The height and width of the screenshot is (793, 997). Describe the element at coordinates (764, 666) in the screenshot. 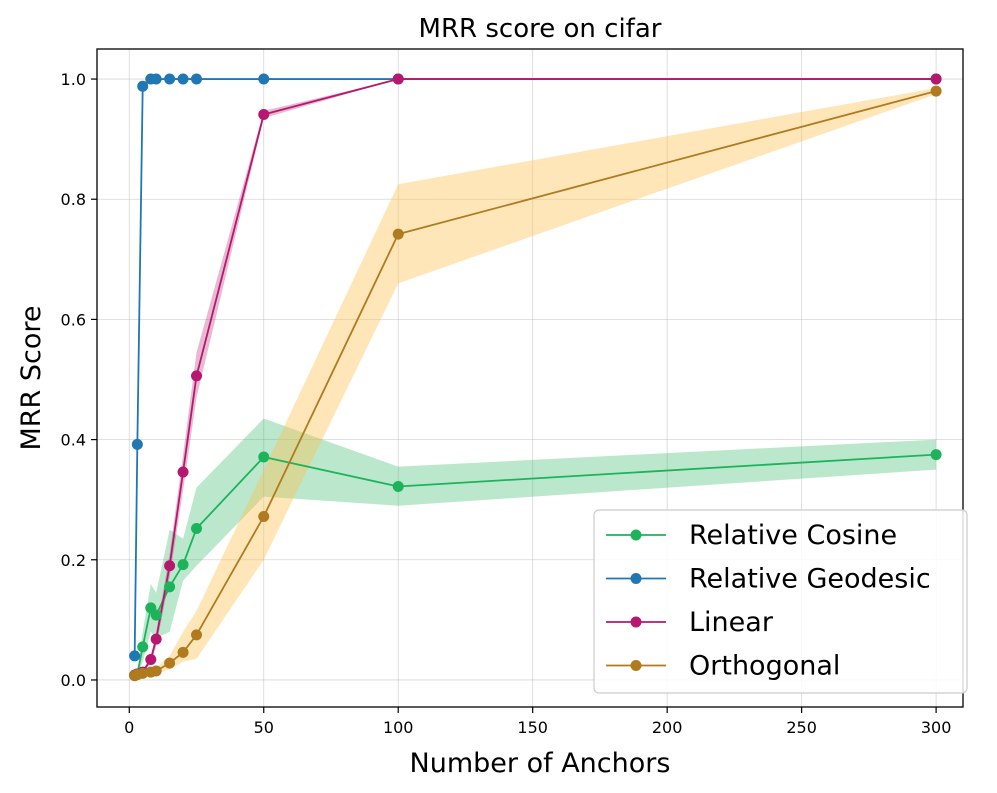

I see `legend-label: Orthogonal` at that location.